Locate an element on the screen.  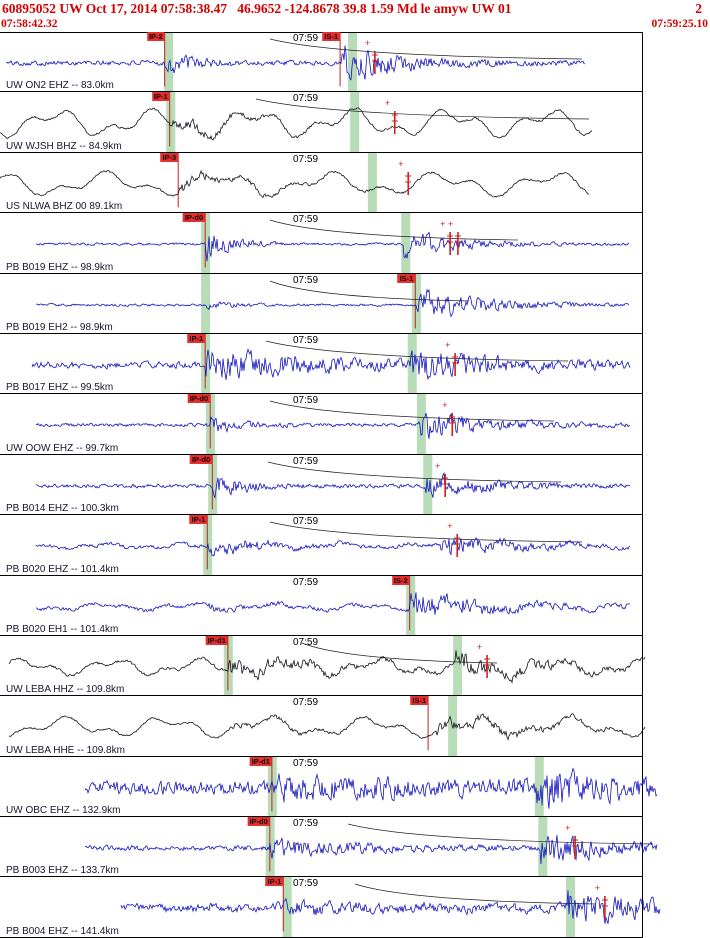
trace-panel: 07:59 PB B020 EH1 -- 101.4km IS-2 is located at coordinates (355, 605).